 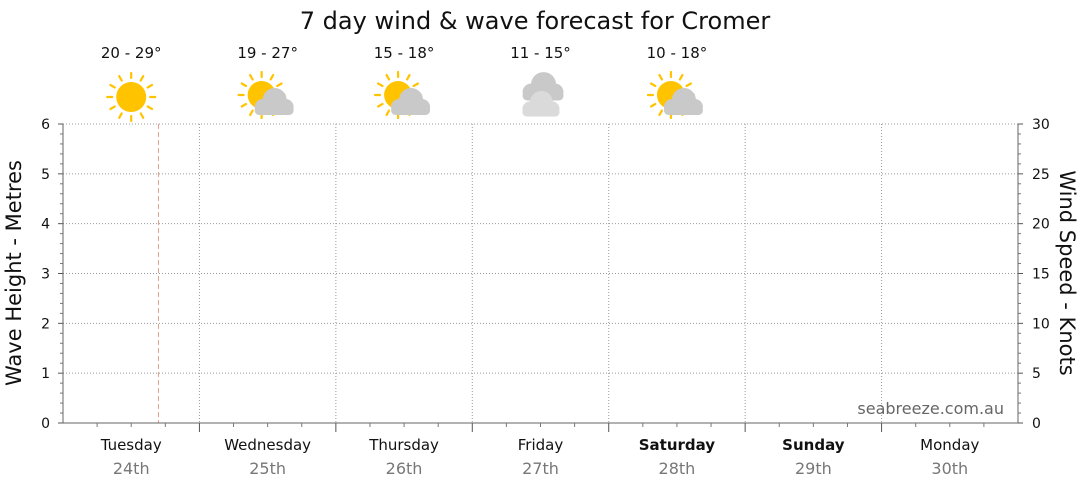 I want to click on left-tick-label: 2, so click(x=45, y=324).